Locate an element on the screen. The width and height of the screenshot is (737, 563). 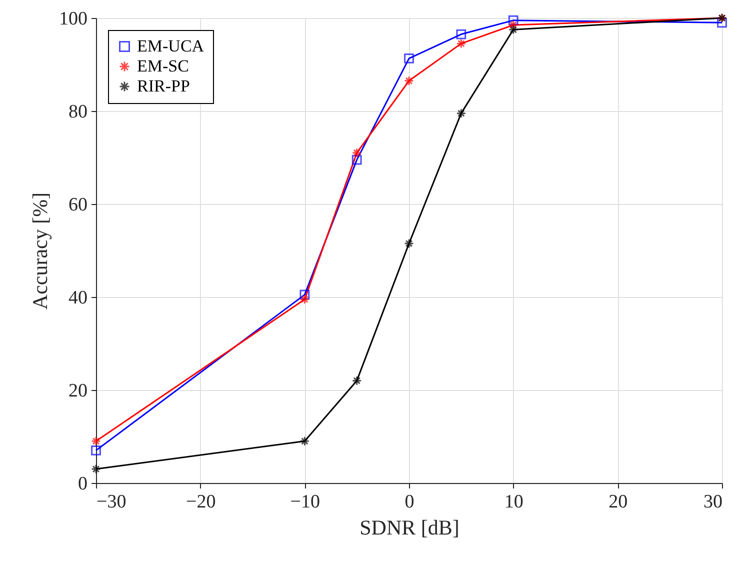
legend-label: EM-SC is located at coordinates (163, 66).